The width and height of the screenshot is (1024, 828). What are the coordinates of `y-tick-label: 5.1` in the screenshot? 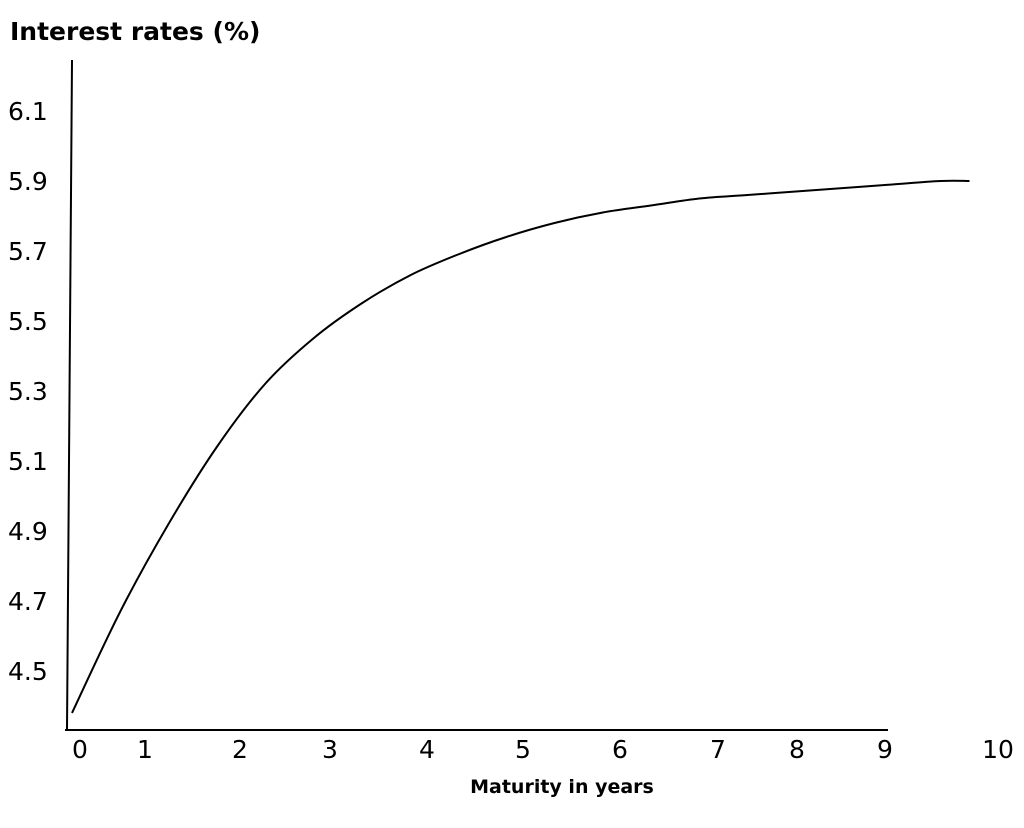 It's located at (28, 461).